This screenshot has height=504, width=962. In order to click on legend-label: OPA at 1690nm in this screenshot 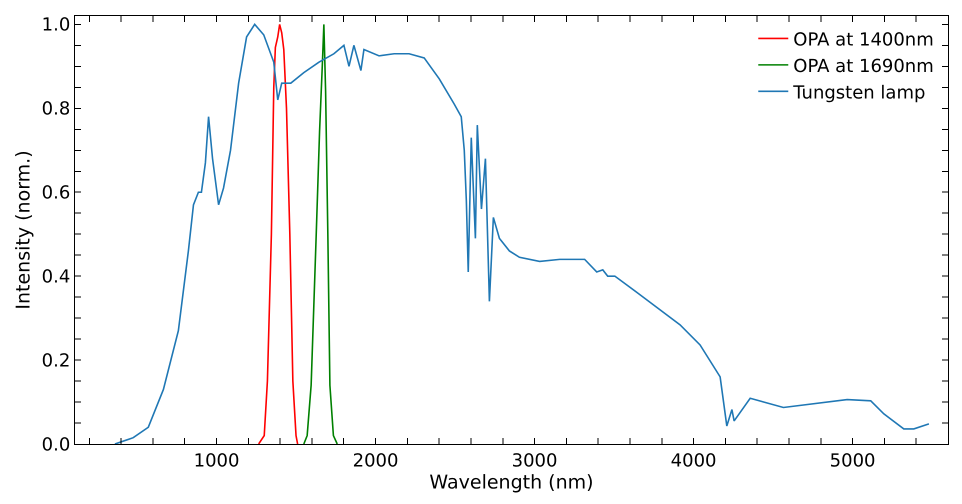, I will do `click(863, 66)`.